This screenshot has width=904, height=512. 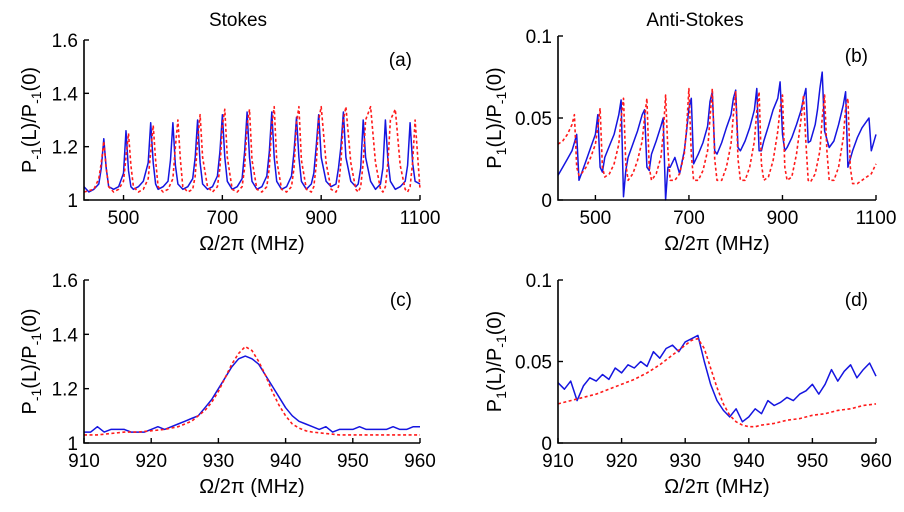 I want to click on panel-b-xtick-label: 900, so click(x=783, y=218).